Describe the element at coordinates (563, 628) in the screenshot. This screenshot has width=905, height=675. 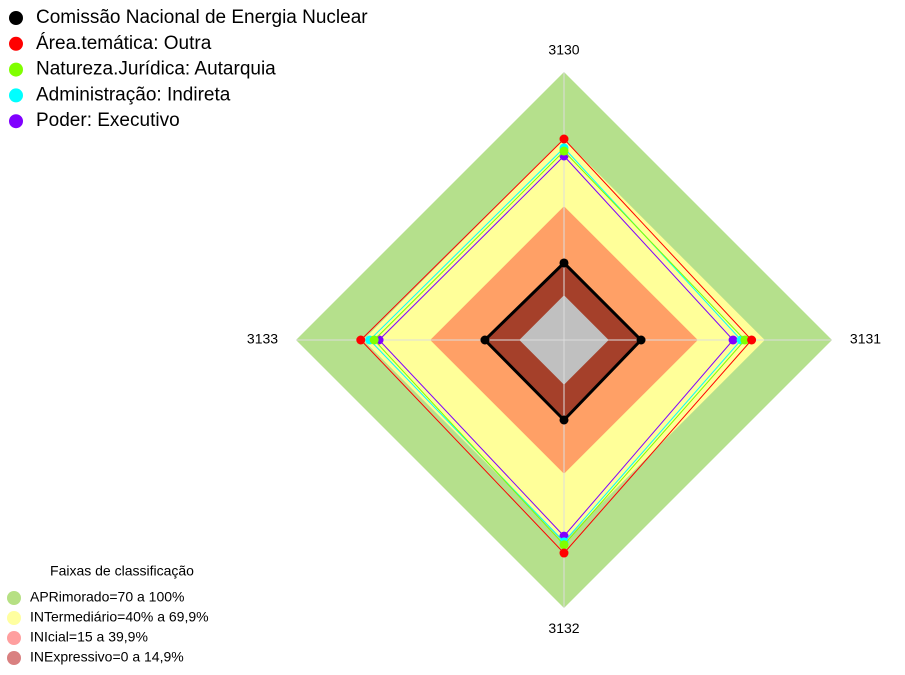
I see `axis-label: 3132` at that location.